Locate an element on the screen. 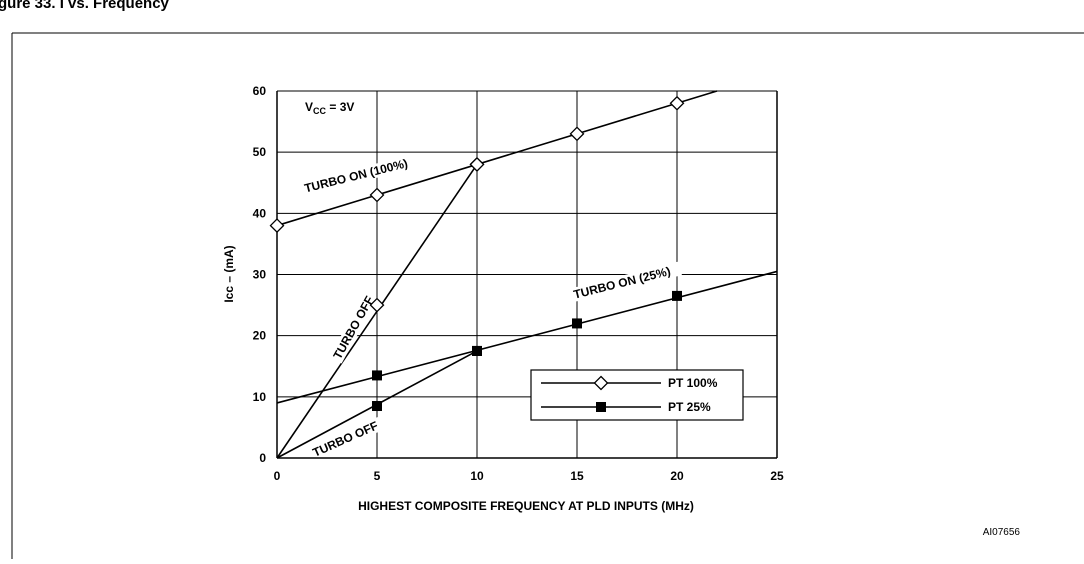 The width and height of the screenshot is (1084, 564). x-tick-label: 5 is located at coordinates (377, 476).